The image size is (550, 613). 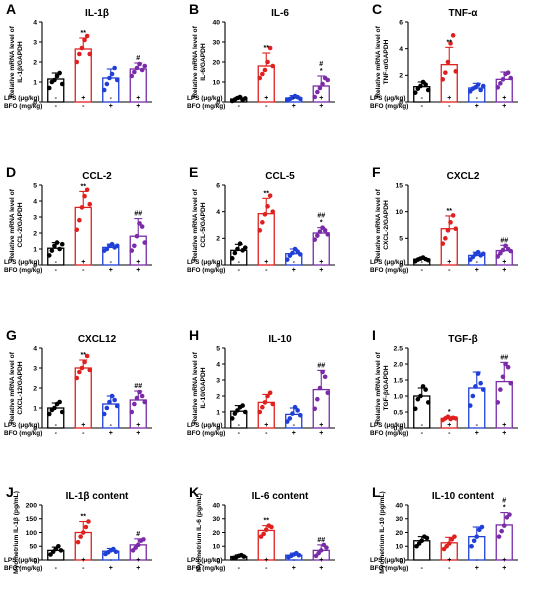 I want to click on y-axis-label-line2: TNF-α/GAPDH, so click(x=386, y=61).